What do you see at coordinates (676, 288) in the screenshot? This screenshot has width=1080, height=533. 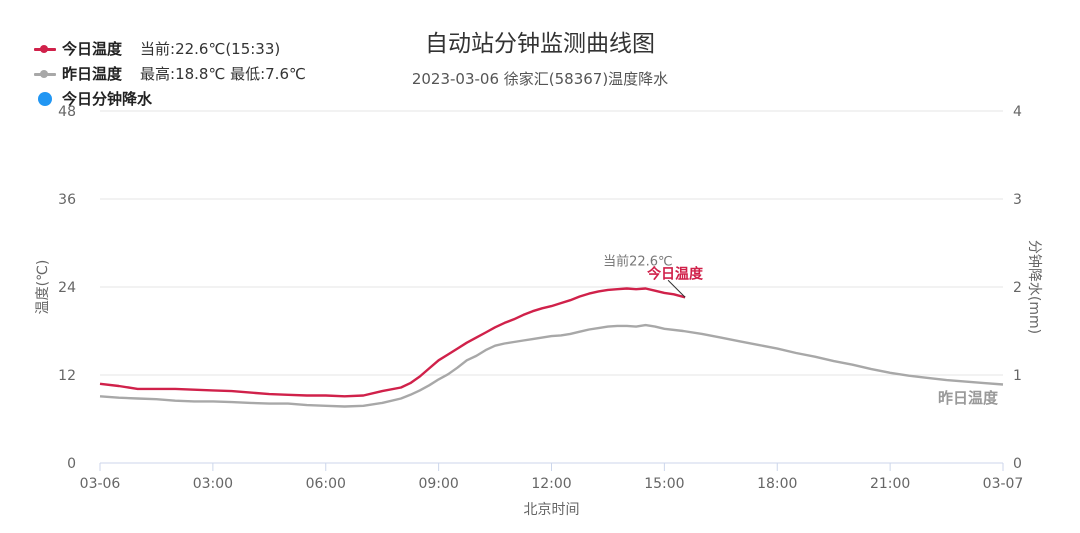 I see `annotation-leader` at bounding box center [676, 288].